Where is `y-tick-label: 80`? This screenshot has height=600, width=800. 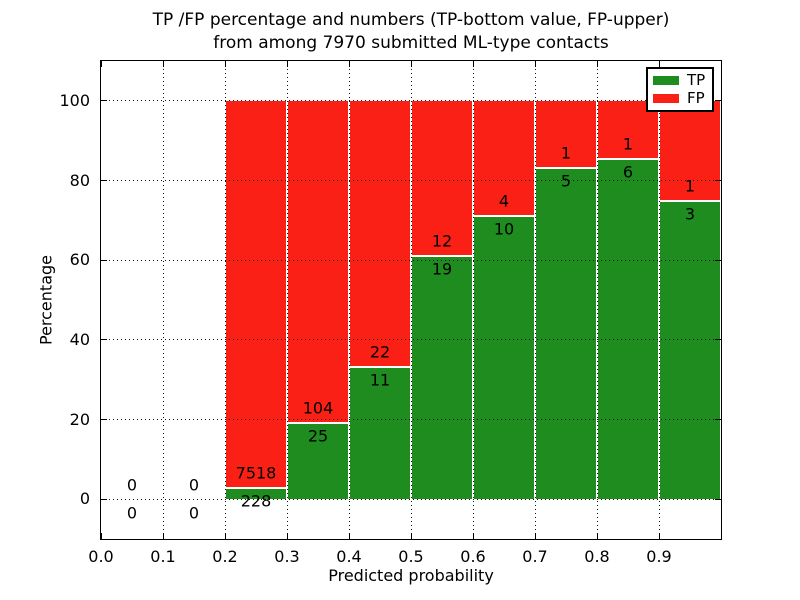 y-tick-label: 80 is located at coordinates (79, 180).